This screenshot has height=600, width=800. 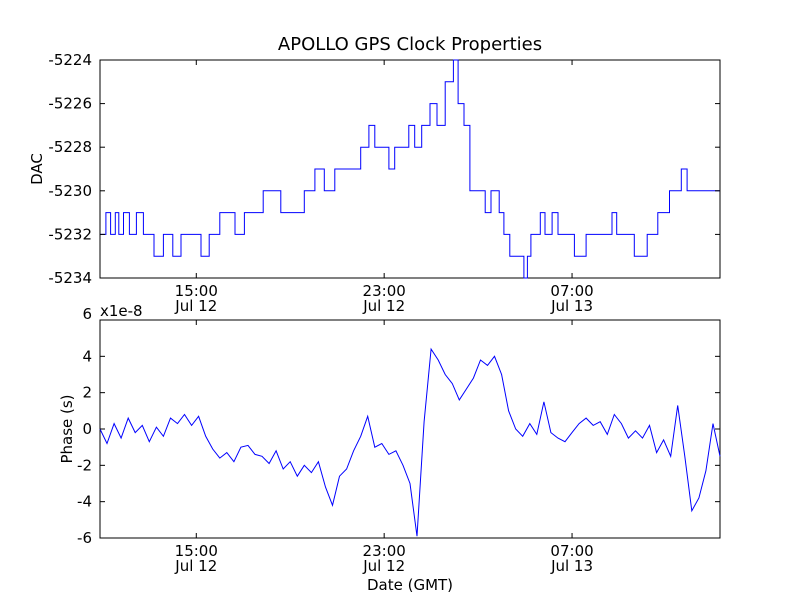 What do you see at coordinates (70, 234) in the screenshot?
I see `dac-ytick-label: -5232` at bounding box center [70, 234].